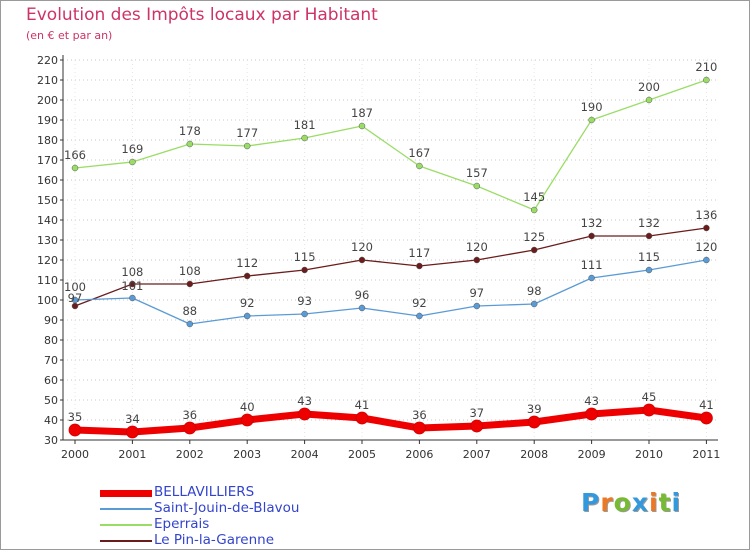 This screenshot has width=750, height=550. What do you see at coordinates (534, 237) in the screenshot?
I see `data-label: 125` at bounding box center [534, 237].